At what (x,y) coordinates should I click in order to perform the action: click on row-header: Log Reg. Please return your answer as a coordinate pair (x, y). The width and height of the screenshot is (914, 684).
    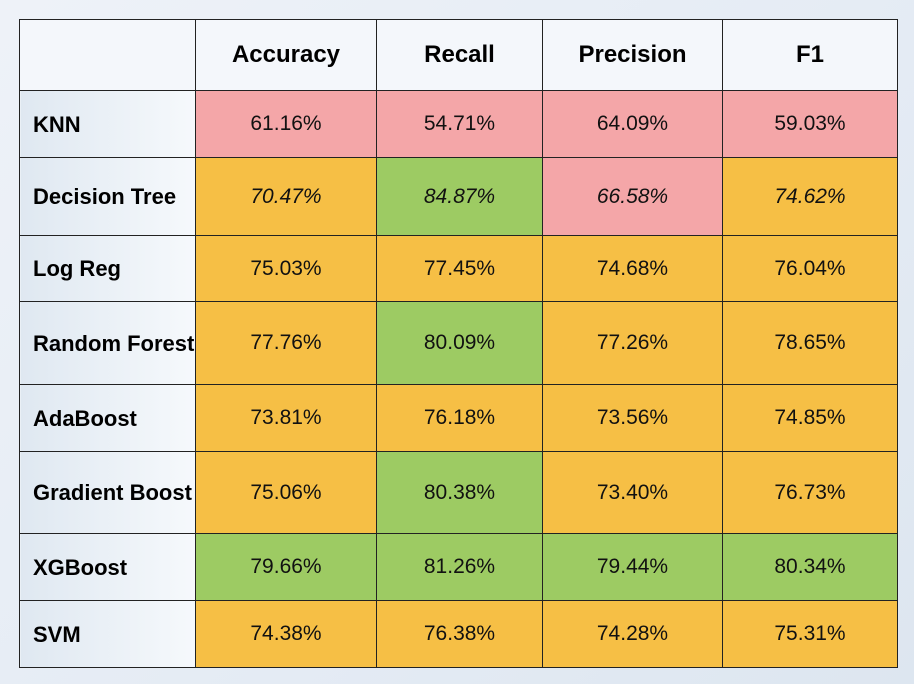
    Looking at the image, I should click on (107, 268).